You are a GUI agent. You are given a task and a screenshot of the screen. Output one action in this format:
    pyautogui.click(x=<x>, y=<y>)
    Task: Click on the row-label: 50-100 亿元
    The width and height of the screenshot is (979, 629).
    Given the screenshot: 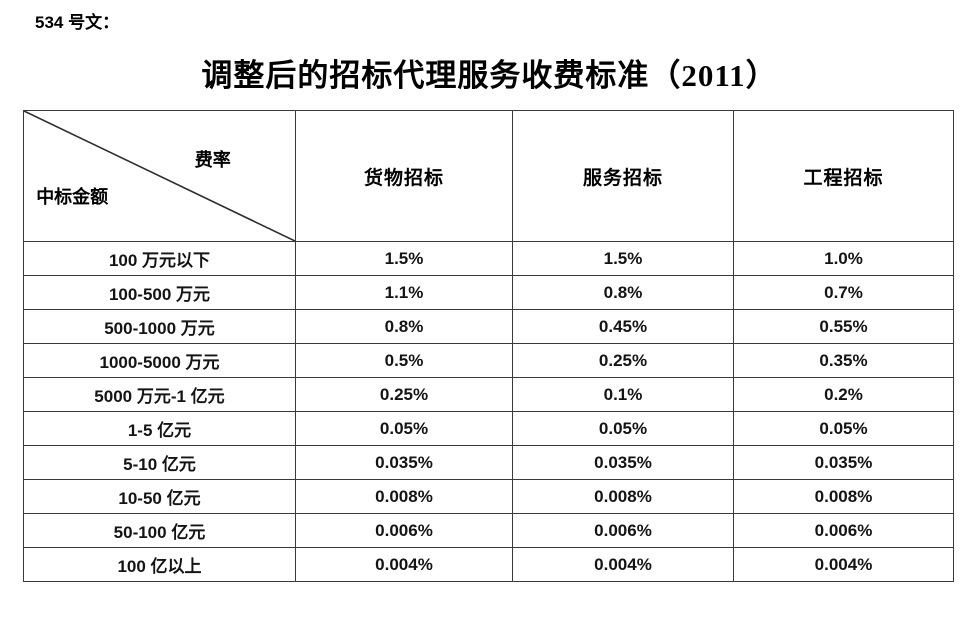 What is the action you would take?
    pyautogui.click(x=159, y=530)
    